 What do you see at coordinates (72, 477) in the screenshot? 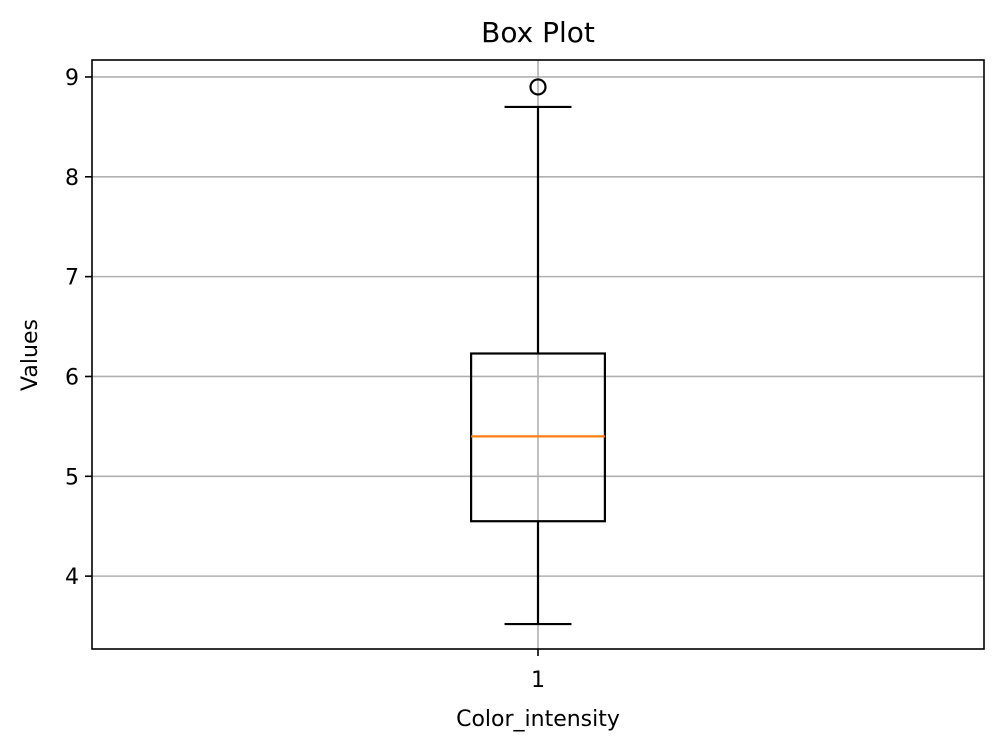
I see `y-tick-label: 5` at bounding box center [72, 477].